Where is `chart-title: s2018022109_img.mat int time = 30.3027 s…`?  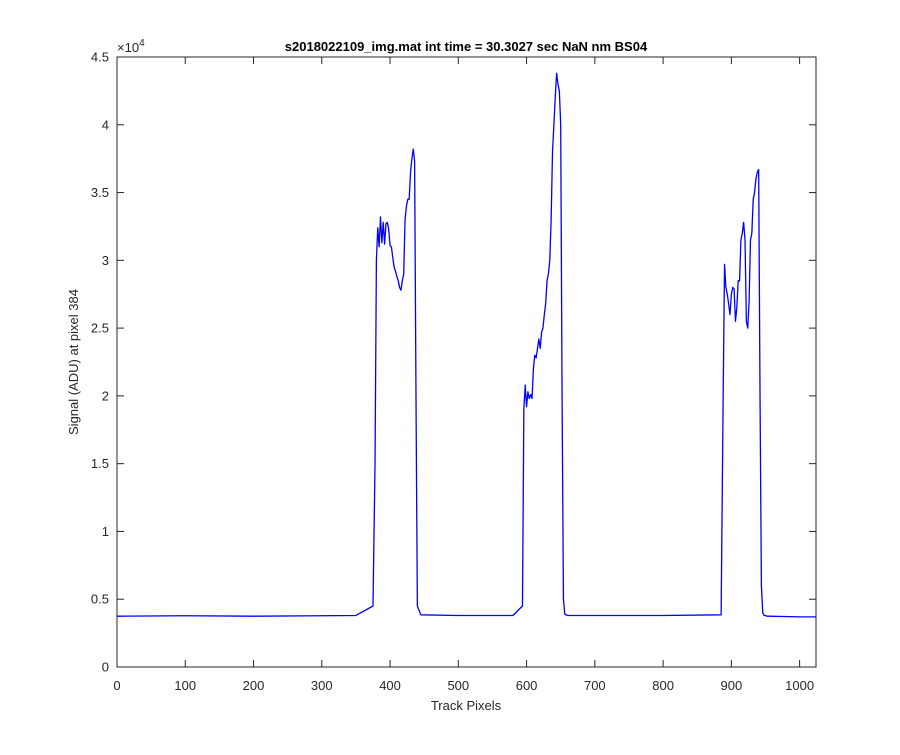 chart-title: s2018022109_img.mat int time = 30.3027 s… is located at coordinates (466, 46).